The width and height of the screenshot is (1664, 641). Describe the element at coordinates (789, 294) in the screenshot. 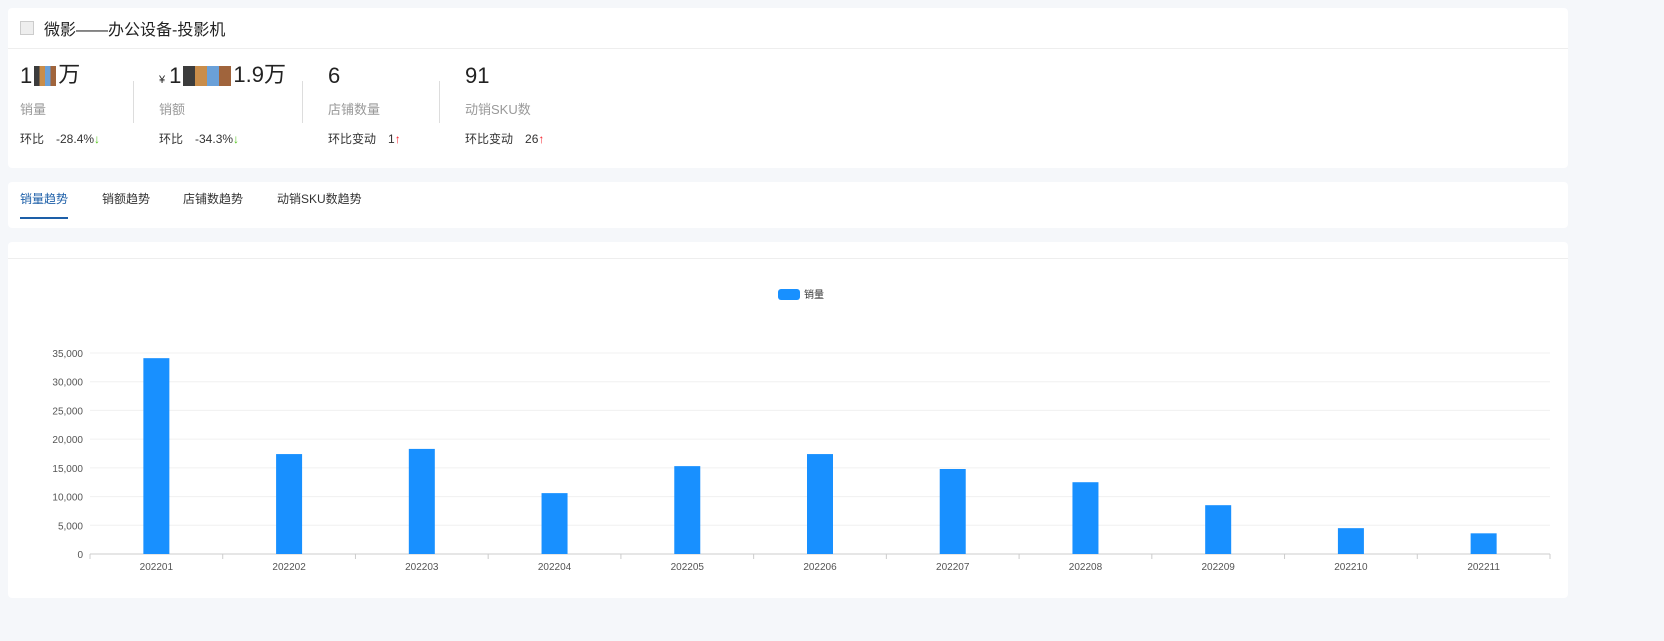

I see `legend-swatch` at that location.